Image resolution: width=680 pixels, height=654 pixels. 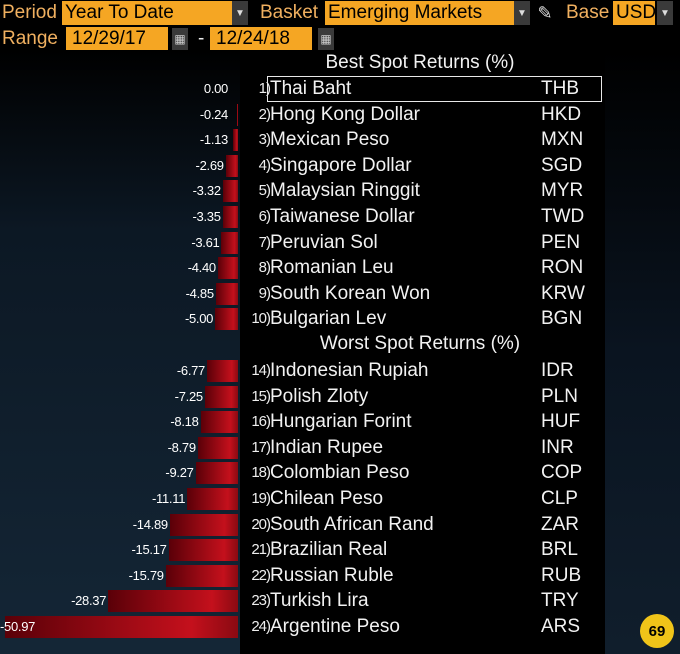 I want to click on return-value-label: -1.13, so click(x=213, y=140).